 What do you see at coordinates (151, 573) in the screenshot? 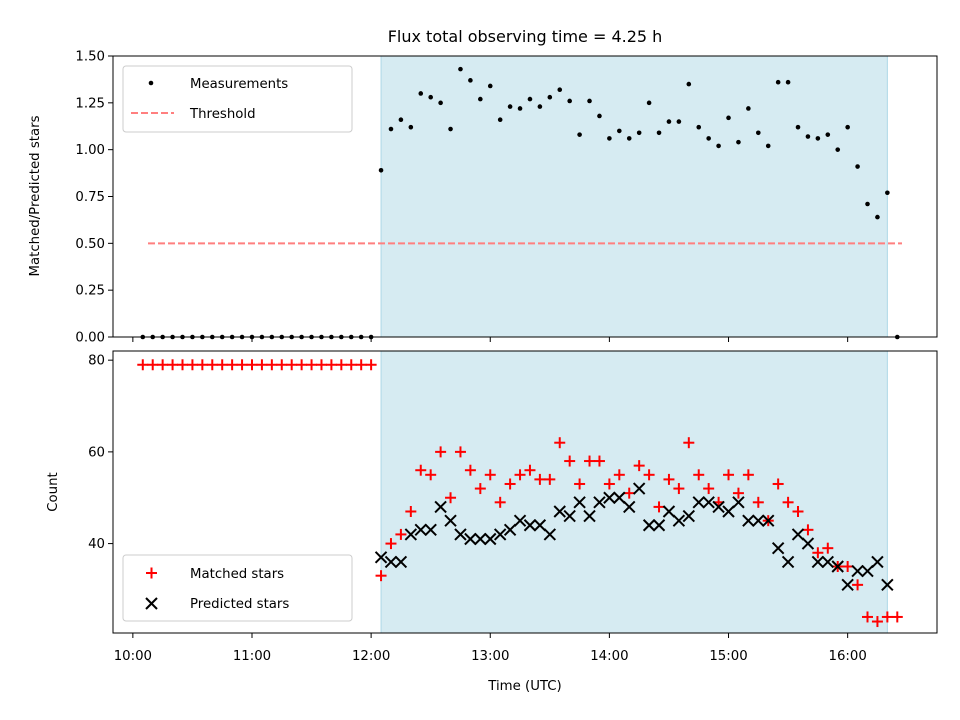
I see `legend-marker-matched` at bounding box center [151, 573].